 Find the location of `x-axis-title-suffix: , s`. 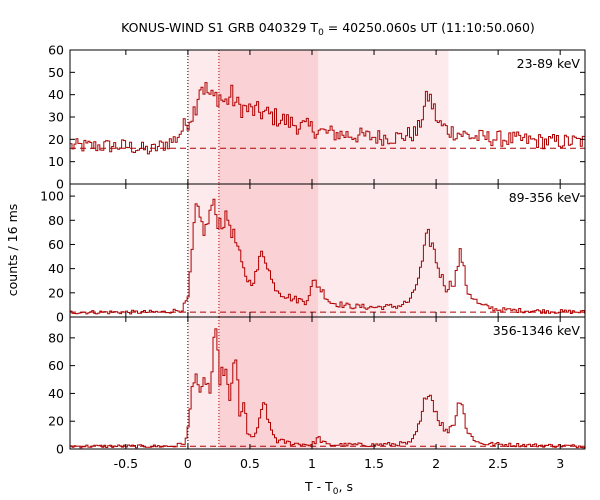

x-axis-title-suffix: , s is located at coordinates (346, 486).